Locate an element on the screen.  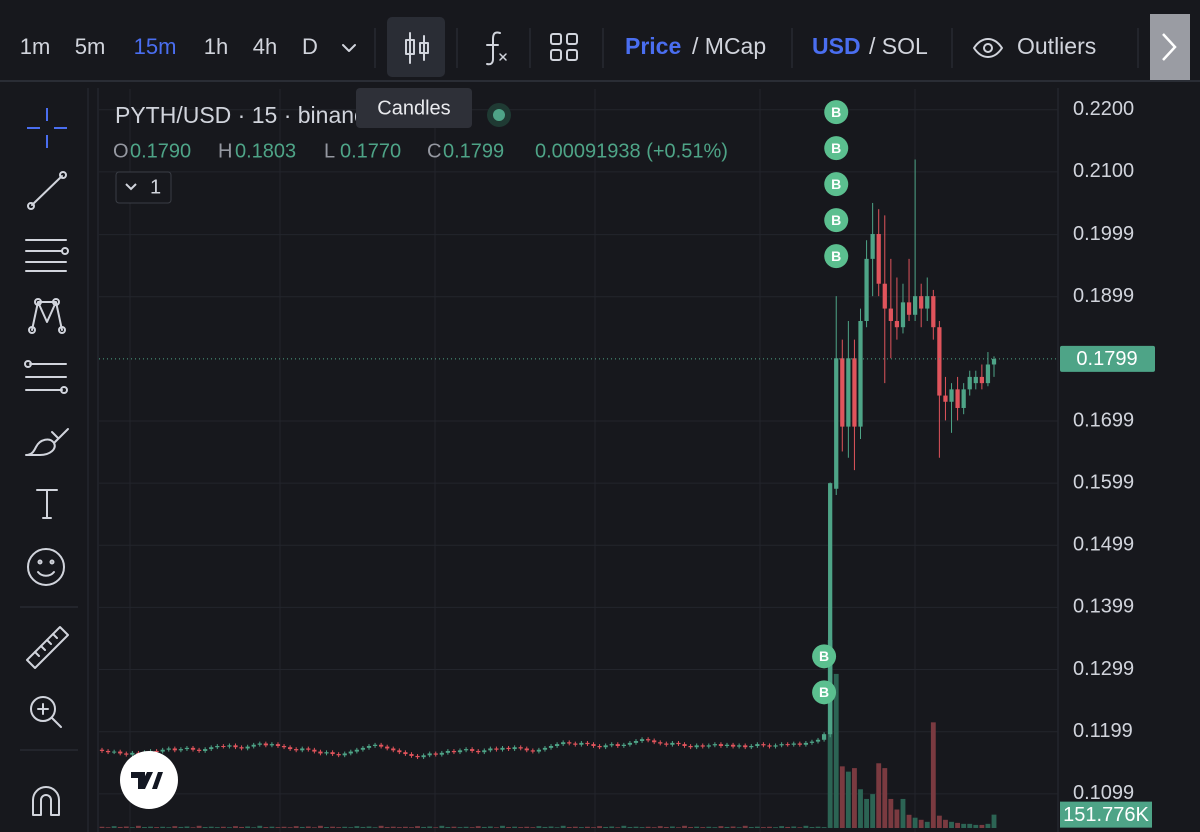
interval-button: 4h is located at coordinates (265, 46).